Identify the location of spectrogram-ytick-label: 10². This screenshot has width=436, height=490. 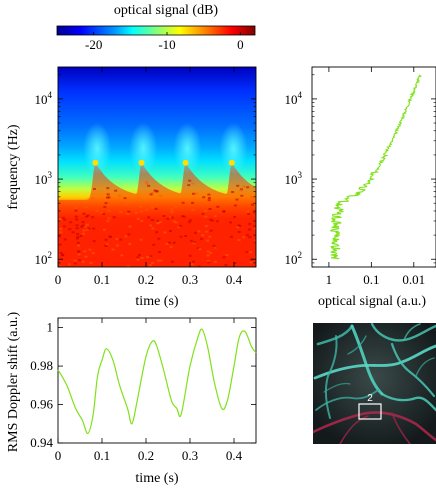
(44, 258).